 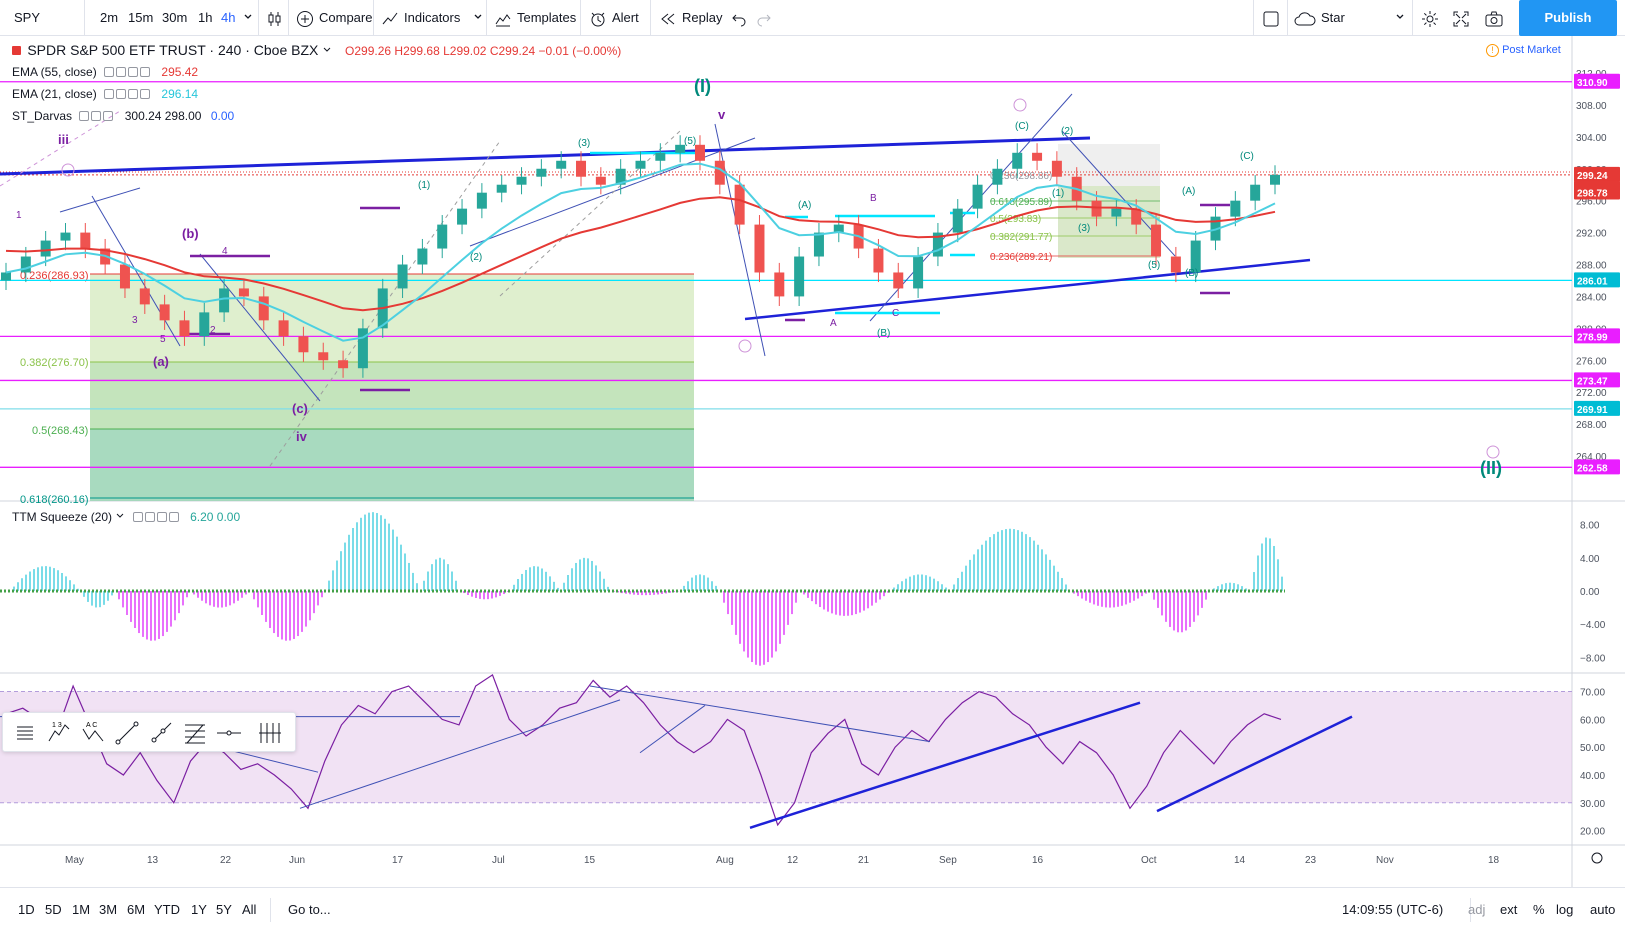 I want to click on auto-toggle: auto, so click(x=1603, y=909).